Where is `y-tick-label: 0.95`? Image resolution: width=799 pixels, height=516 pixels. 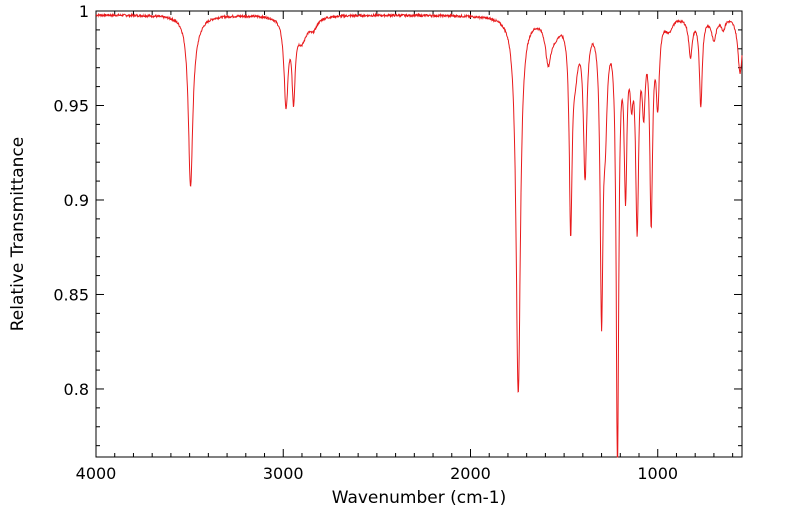 y-tick-label: 0.95 is located at coordinates (71, 105).